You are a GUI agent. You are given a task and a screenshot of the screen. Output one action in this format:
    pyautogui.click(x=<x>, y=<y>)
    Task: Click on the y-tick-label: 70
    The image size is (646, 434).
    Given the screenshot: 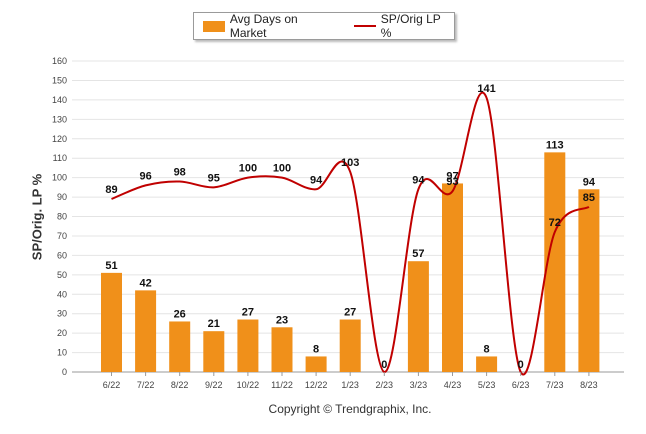 What is the action you would take?
    pyautogui.click(x=62, y=236)
    